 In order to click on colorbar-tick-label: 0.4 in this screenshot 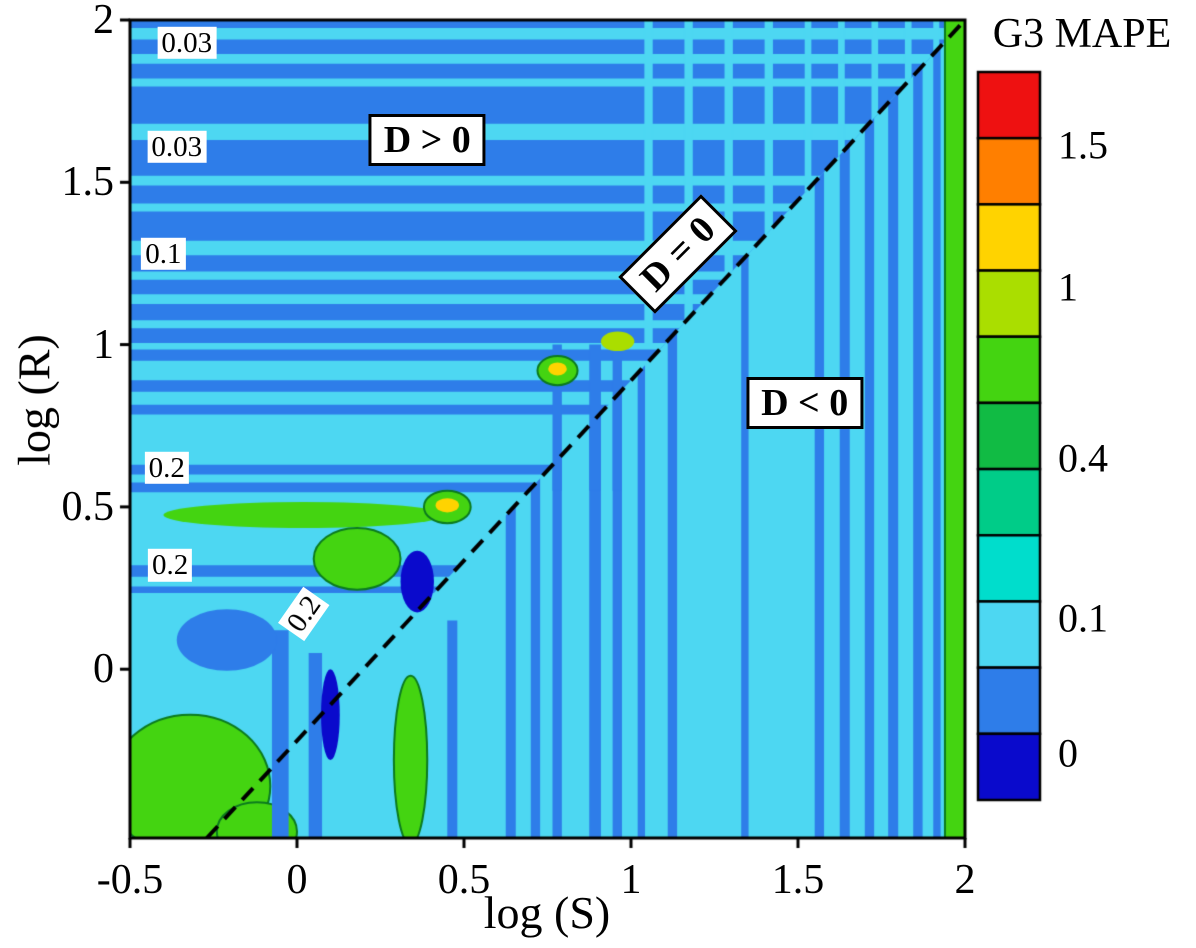, I will do `click(1083, 458)`.